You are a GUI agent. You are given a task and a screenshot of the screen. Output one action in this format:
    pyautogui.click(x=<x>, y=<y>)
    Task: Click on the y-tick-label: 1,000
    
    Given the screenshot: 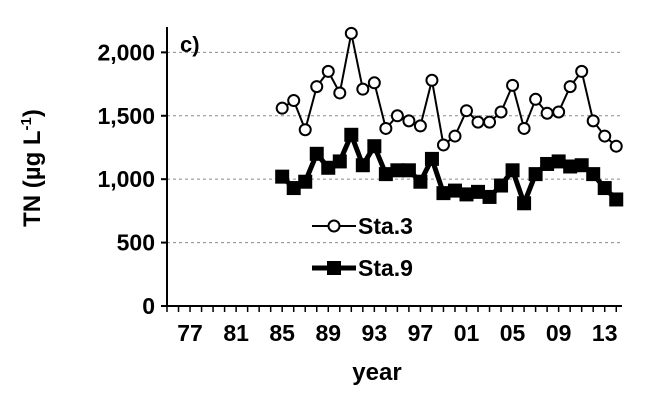 What is the action you would take?
    pyautogui.click(x=126, y=179)
    